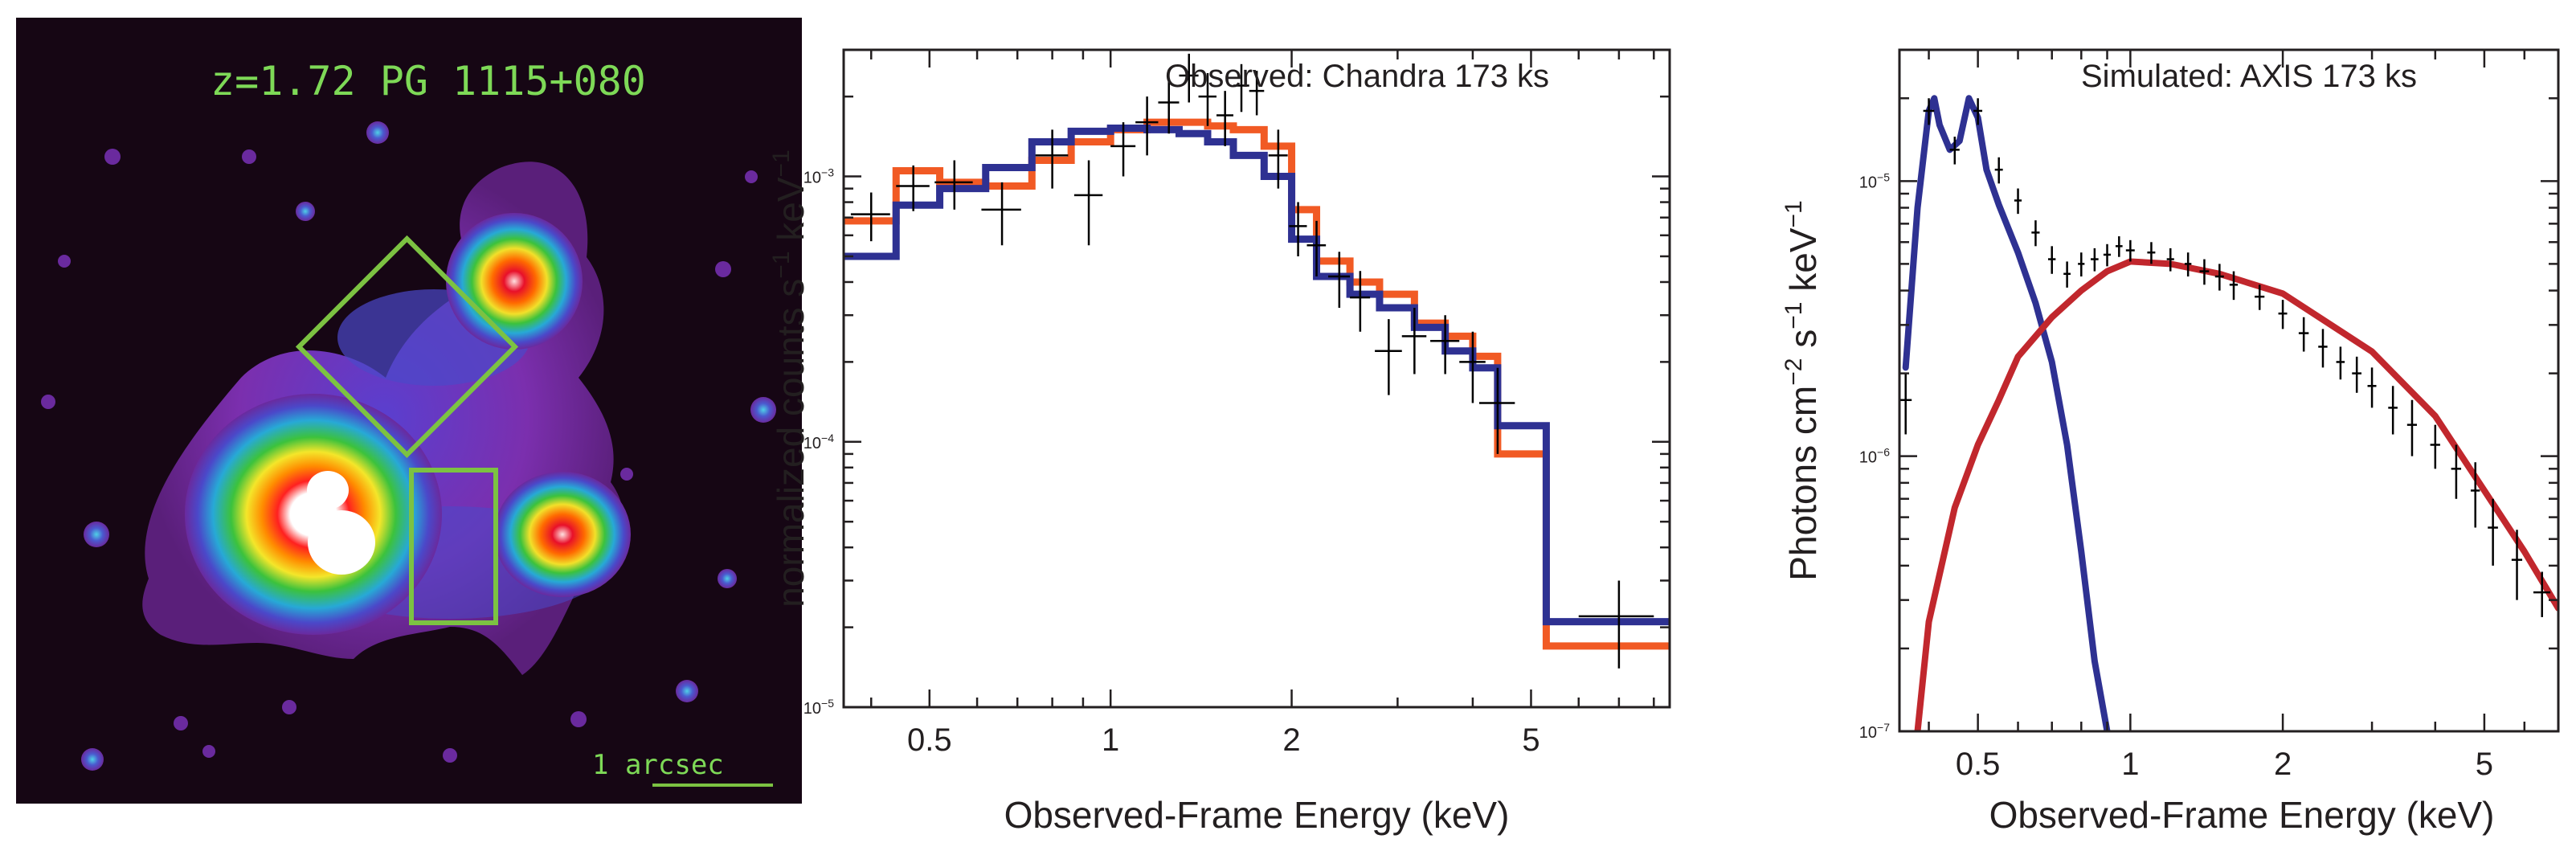 Image resolution: width=2576 pixels, height=847 pixels. I want to click on region-box-rect, so click(454, 546).